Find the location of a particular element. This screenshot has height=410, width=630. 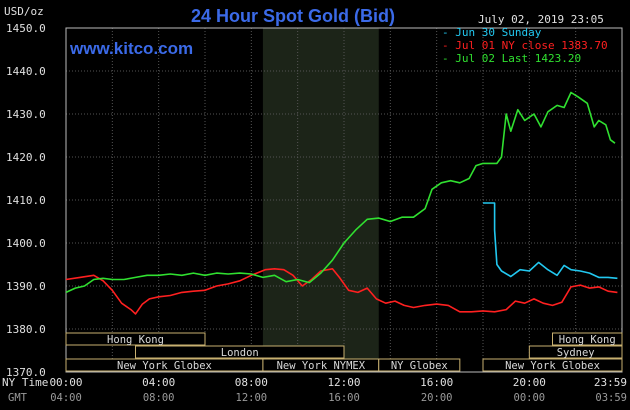

ny-time-label: NY Time is located at coordinates (25, 382).